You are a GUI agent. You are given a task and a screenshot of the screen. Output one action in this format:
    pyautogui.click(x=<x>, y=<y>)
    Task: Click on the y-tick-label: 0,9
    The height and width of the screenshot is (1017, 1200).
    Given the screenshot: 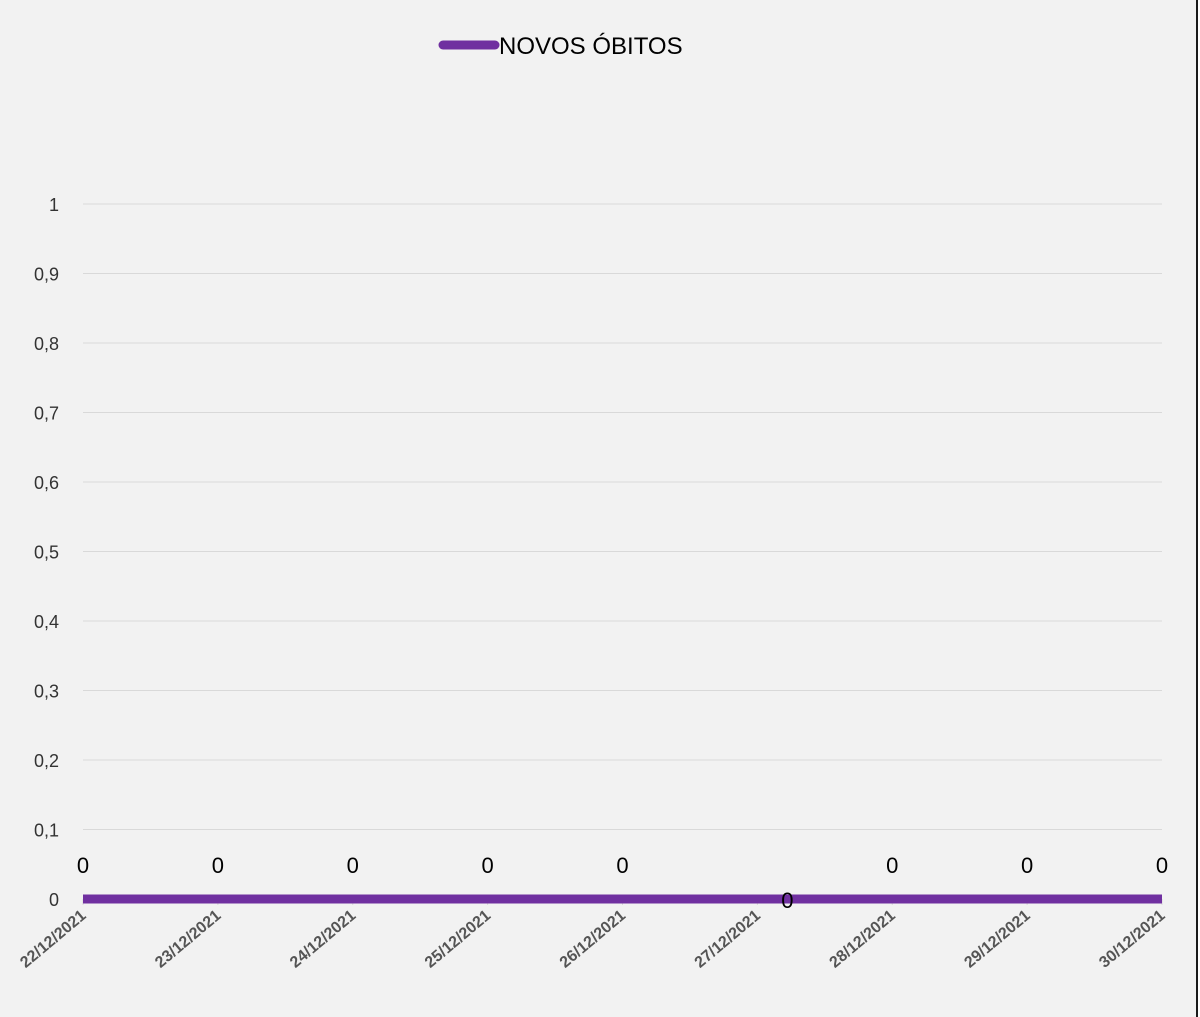 What is the action you would take?
    pyautogui.click(x=46, y=275)
    